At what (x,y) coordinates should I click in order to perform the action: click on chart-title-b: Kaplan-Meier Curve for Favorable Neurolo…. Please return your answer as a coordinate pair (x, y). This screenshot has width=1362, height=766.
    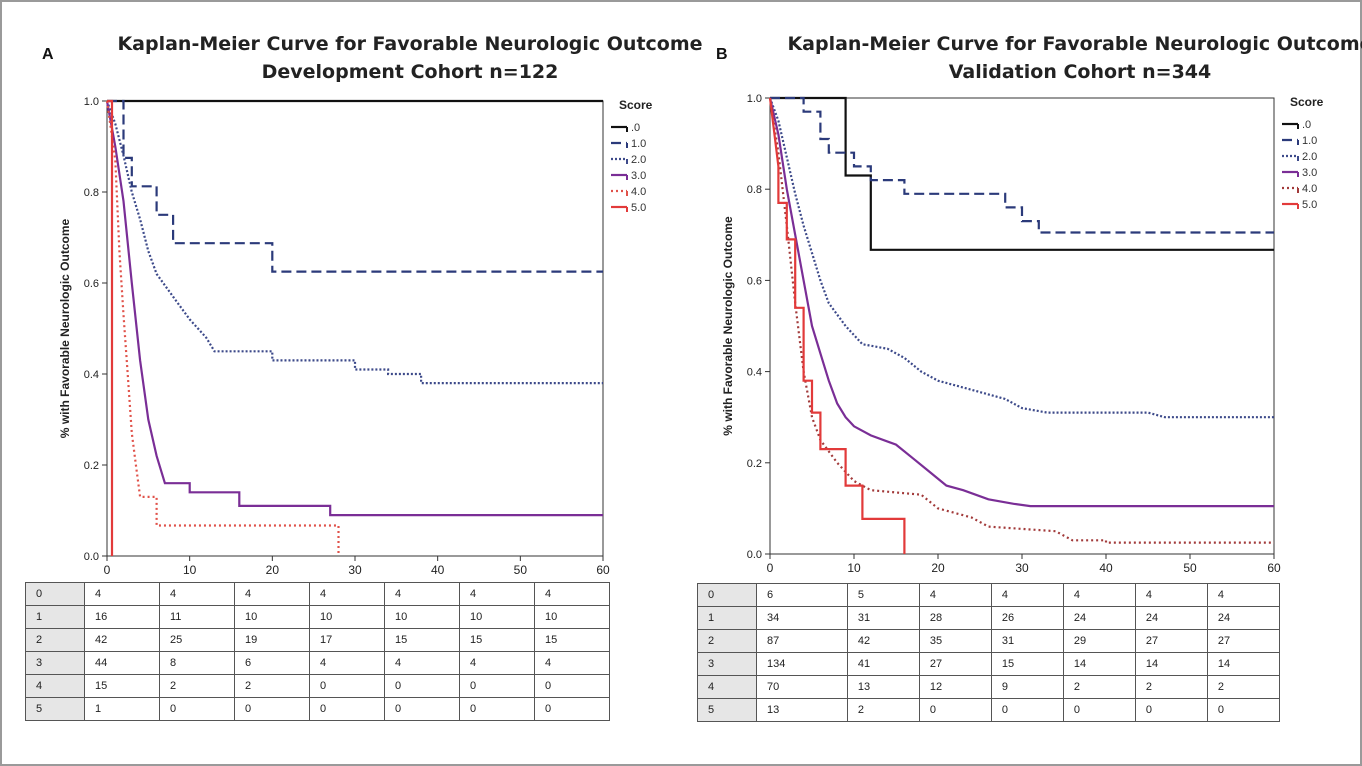
    Looking at the image, I should click on (1066, 58).